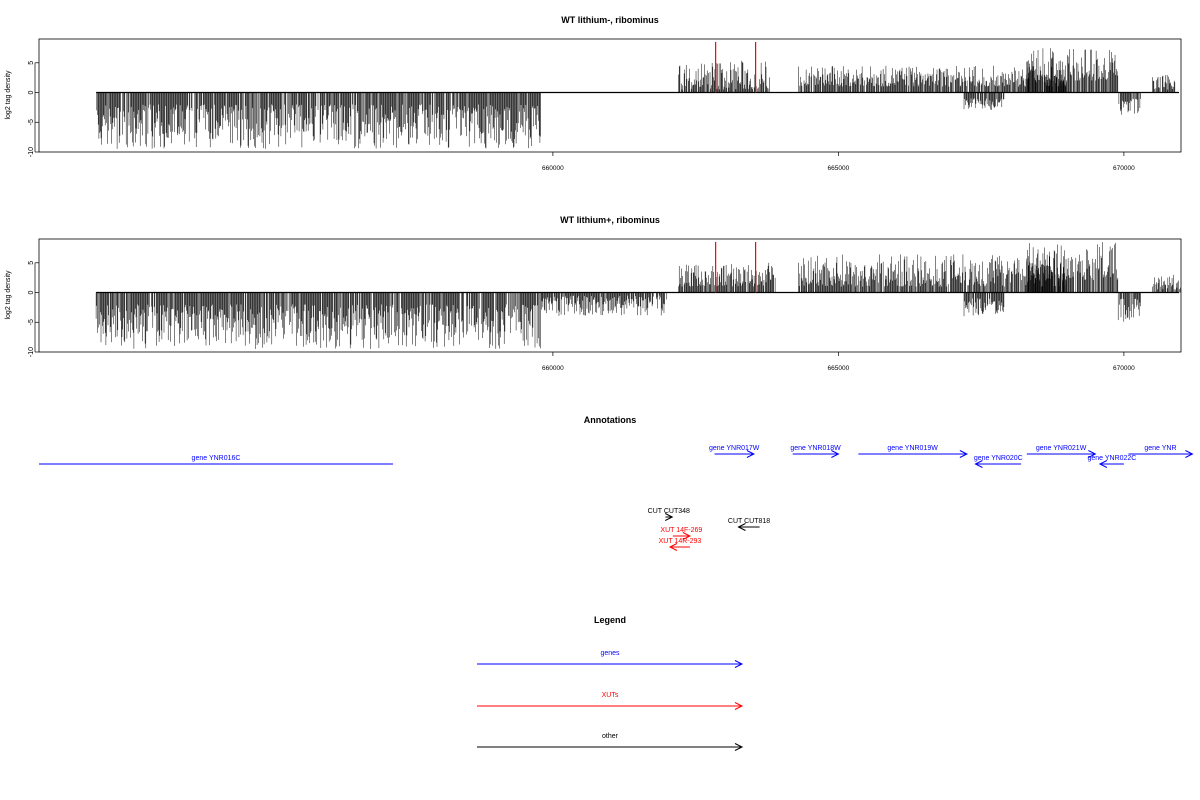 Image resolution: width=1200 pixels, height=800 pixels. I want to click on annotation-gene: gene YNR022C, so click(1111, 461).